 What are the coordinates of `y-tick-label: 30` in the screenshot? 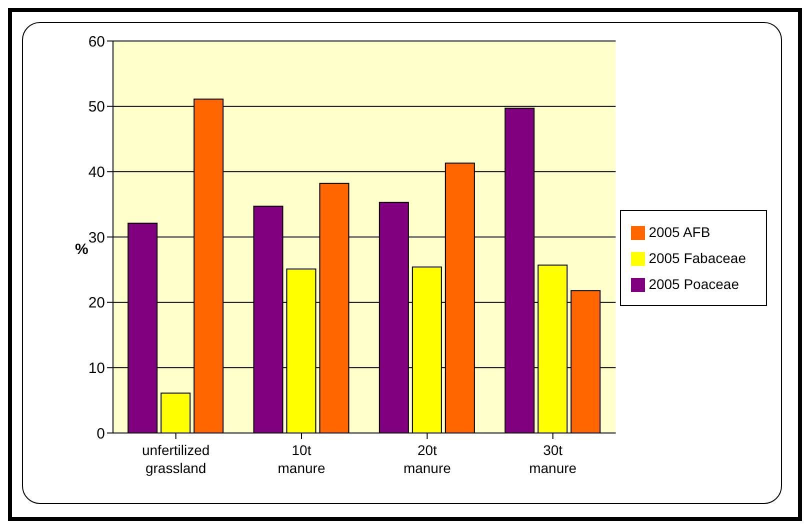 It's located at (96, 237).